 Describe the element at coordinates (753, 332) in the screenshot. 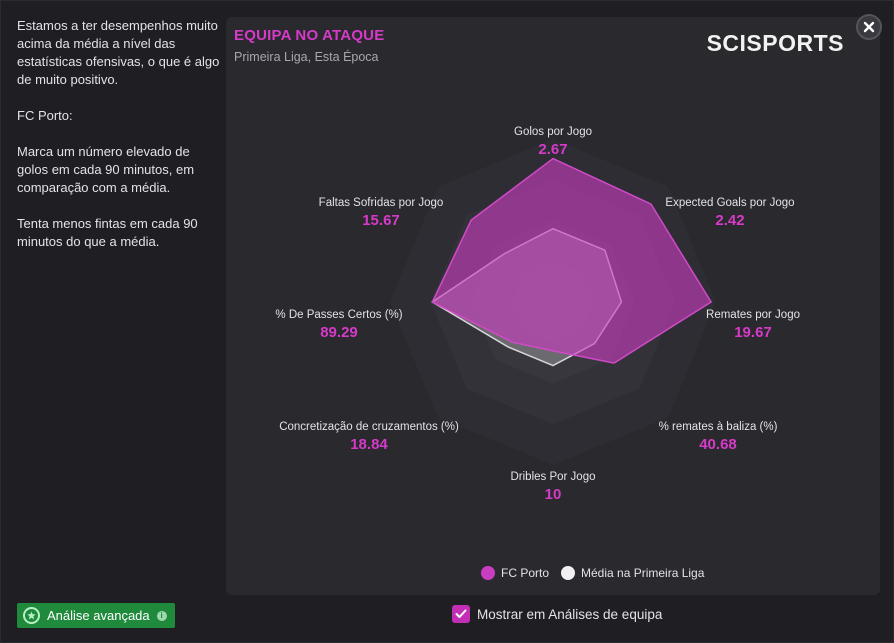

I see `axis-value: 19.67` at that location.